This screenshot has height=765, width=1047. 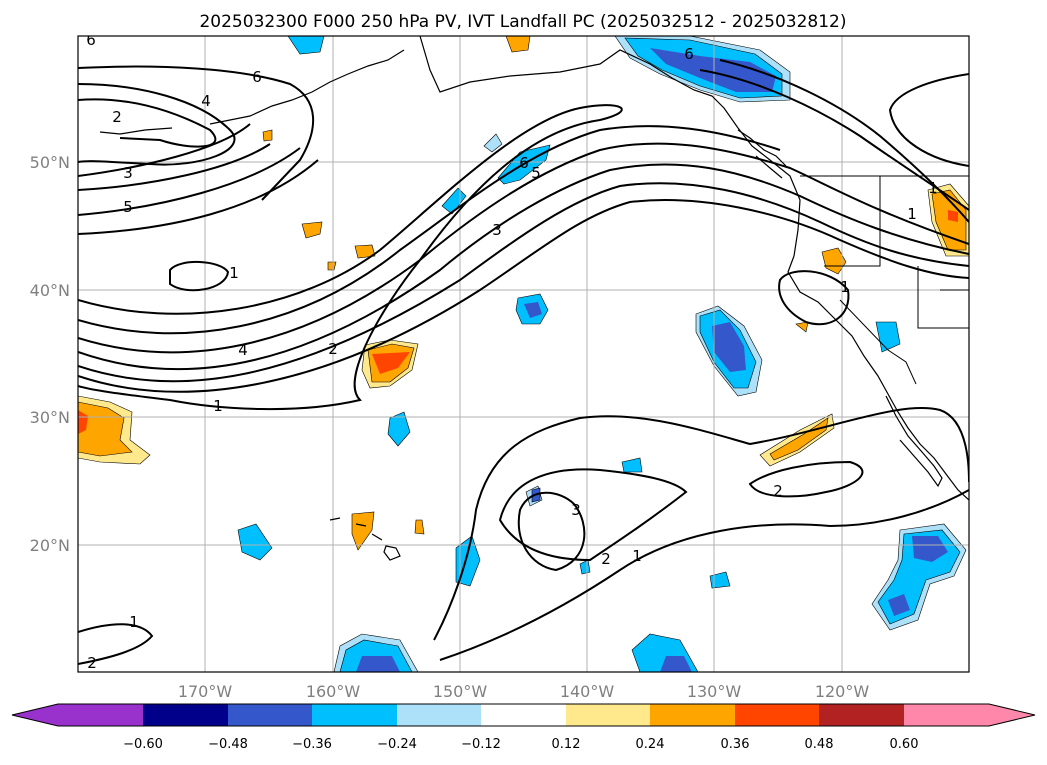 I want to click on neg-anomaly-south-2-inner, so click(x=676, y=664).